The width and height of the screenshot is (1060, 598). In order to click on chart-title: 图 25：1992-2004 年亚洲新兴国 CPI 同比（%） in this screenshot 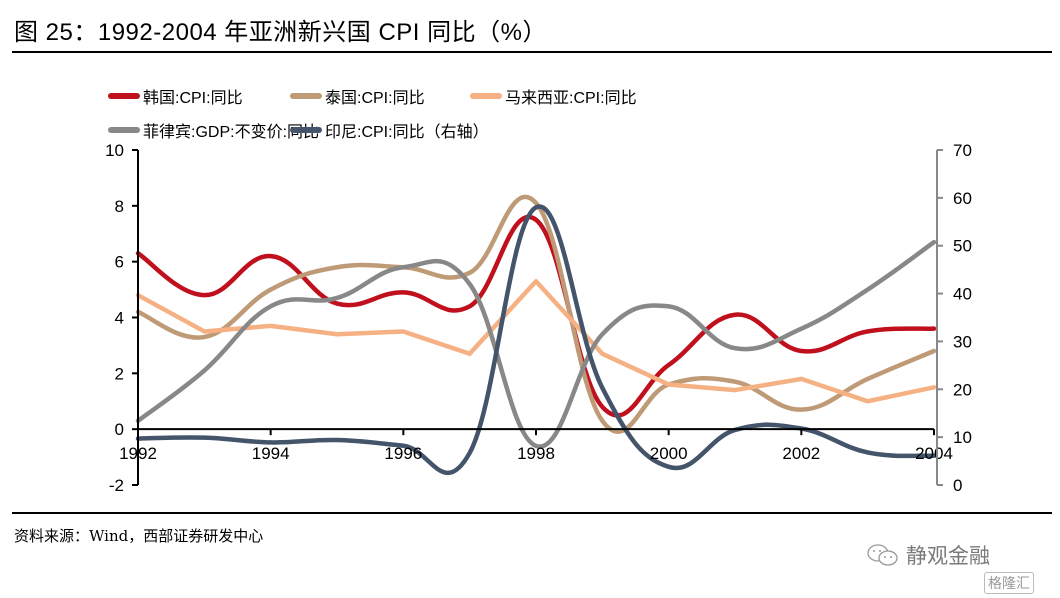, I will do `click(280, 32)`.